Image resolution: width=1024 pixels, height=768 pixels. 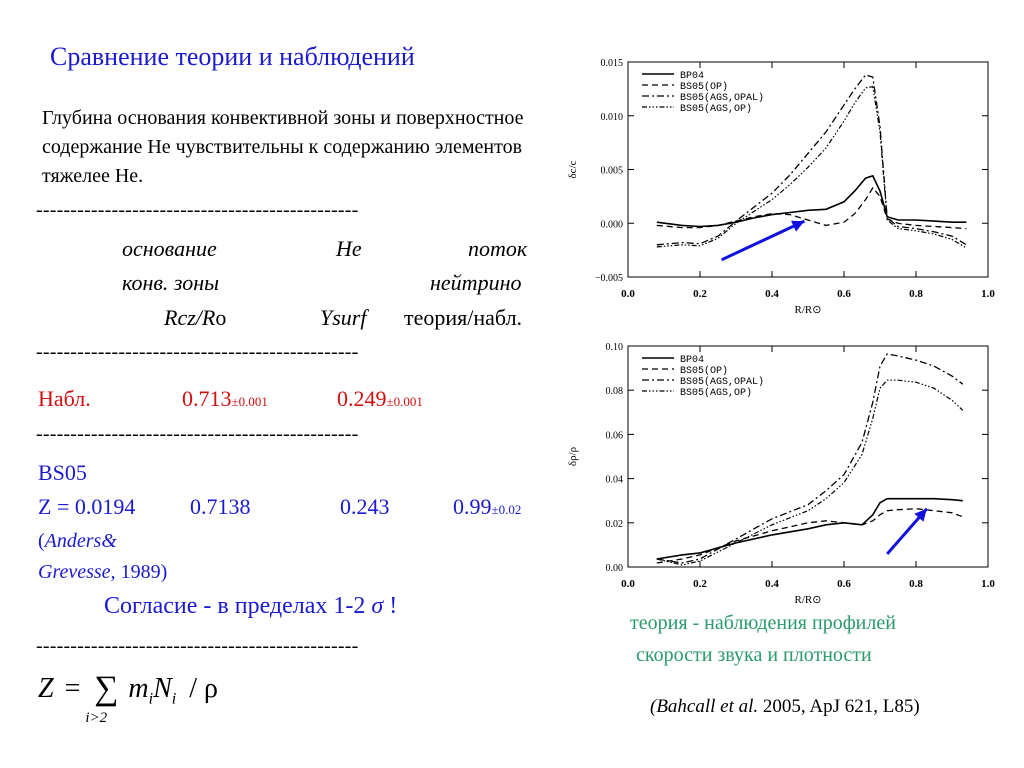 What do you see at coordinates (349, 248) in the screenshot?
I see `header-he-line1: He` at bounding box center [349, 248].